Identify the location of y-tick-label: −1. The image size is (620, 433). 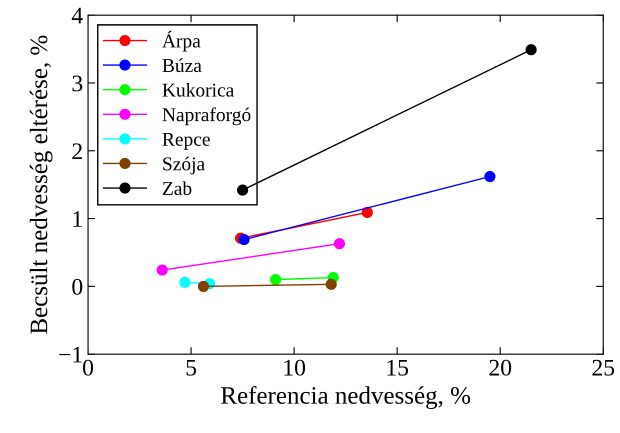
(70, 354).